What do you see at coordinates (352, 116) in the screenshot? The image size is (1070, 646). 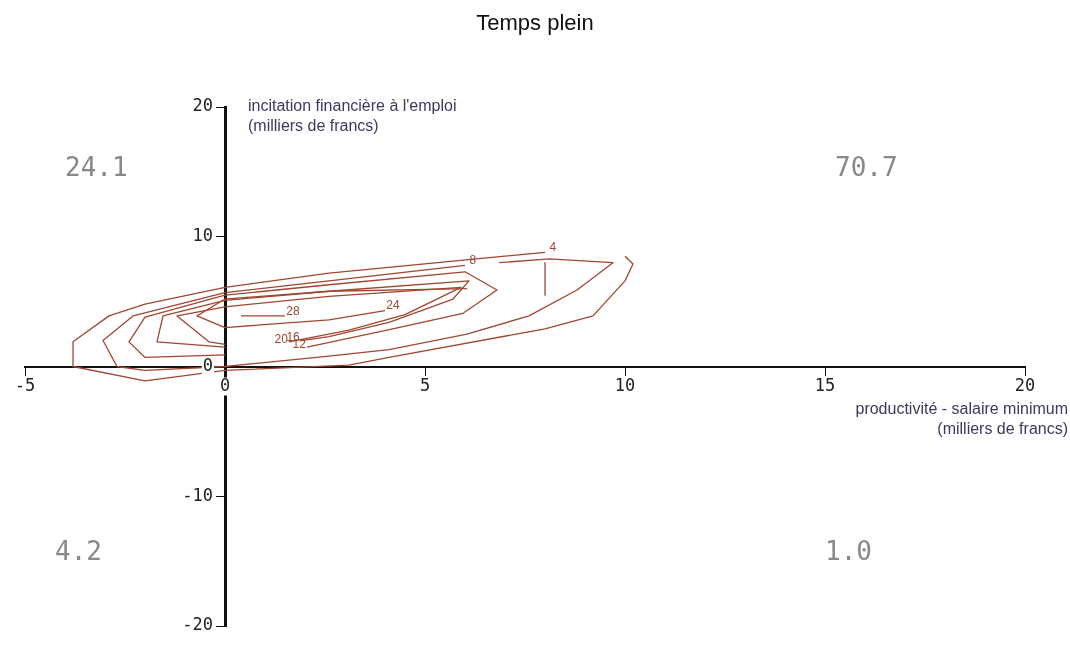 I see `y-axis-title: incitation financière à l'emploi (milliers de francs)` at bounding box center [352, 116].